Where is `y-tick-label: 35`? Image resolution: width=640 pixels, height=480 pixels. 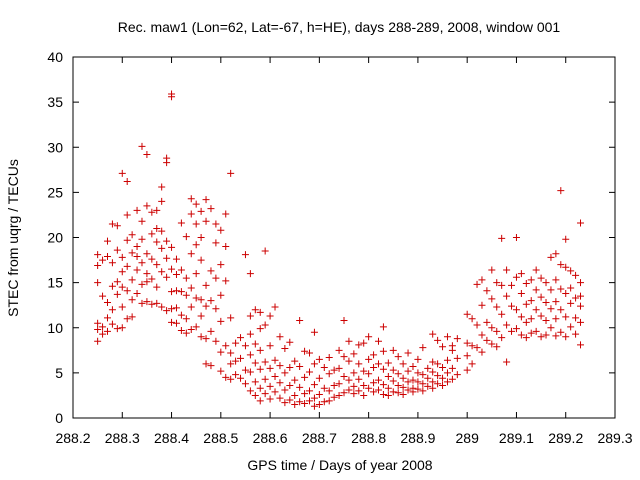 y-tick-label: 35 is located at coordinates (55, 102).